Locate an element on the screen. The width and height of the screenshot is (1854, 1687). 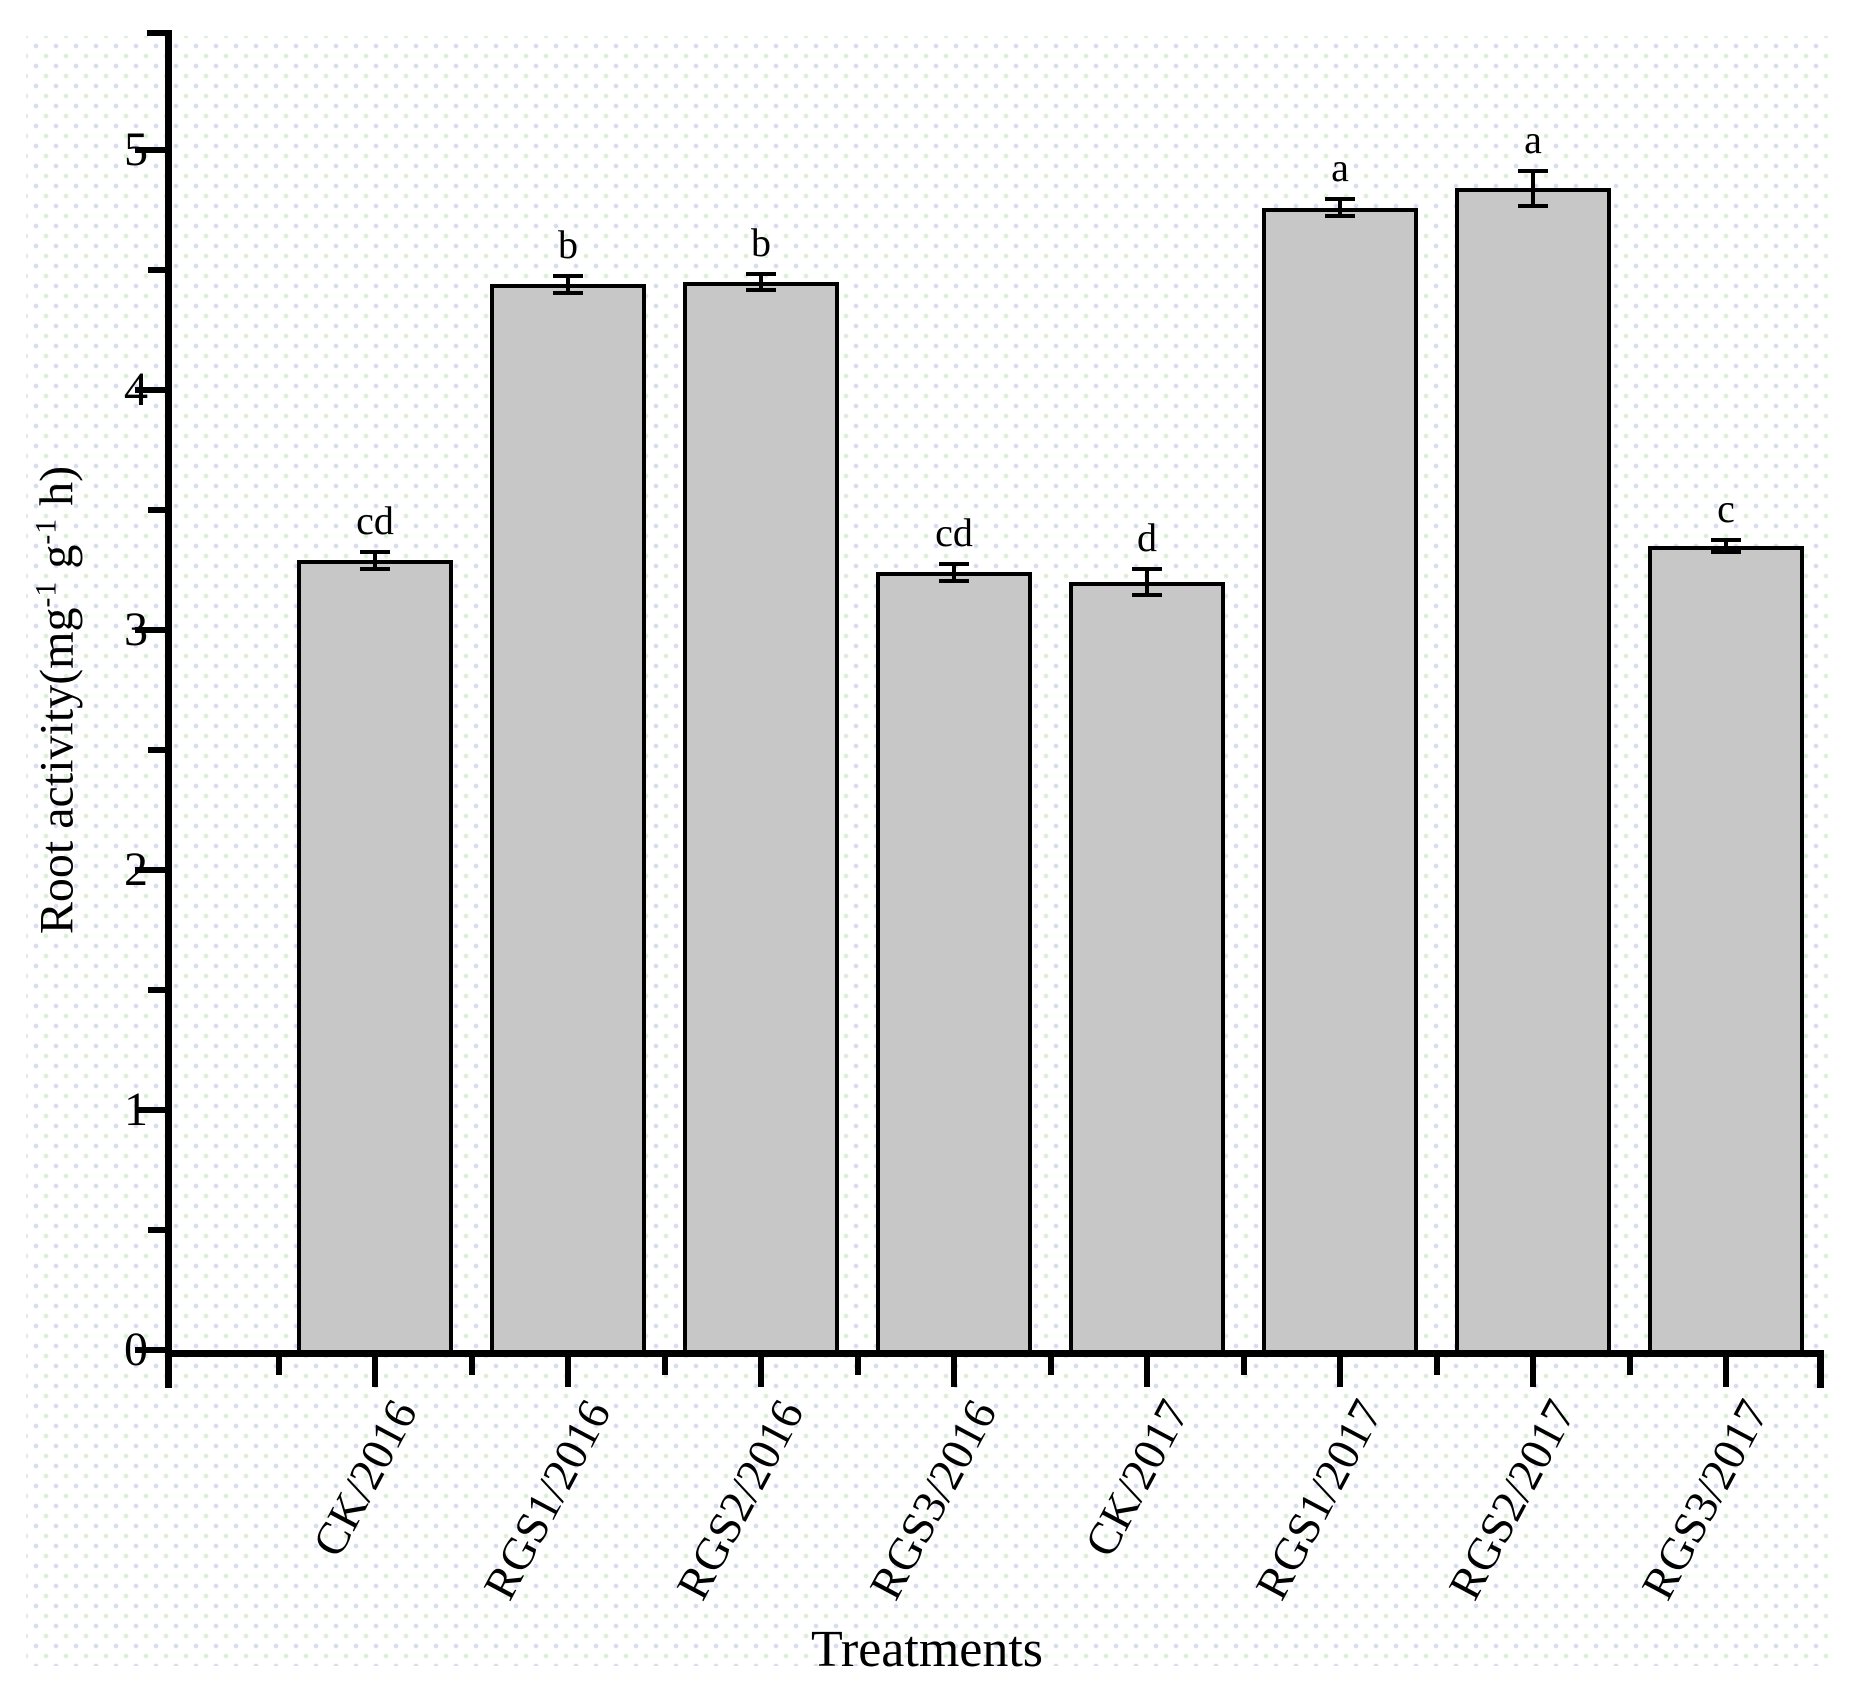
y-tick-label: 1 is located at coordinates (136, 1109).